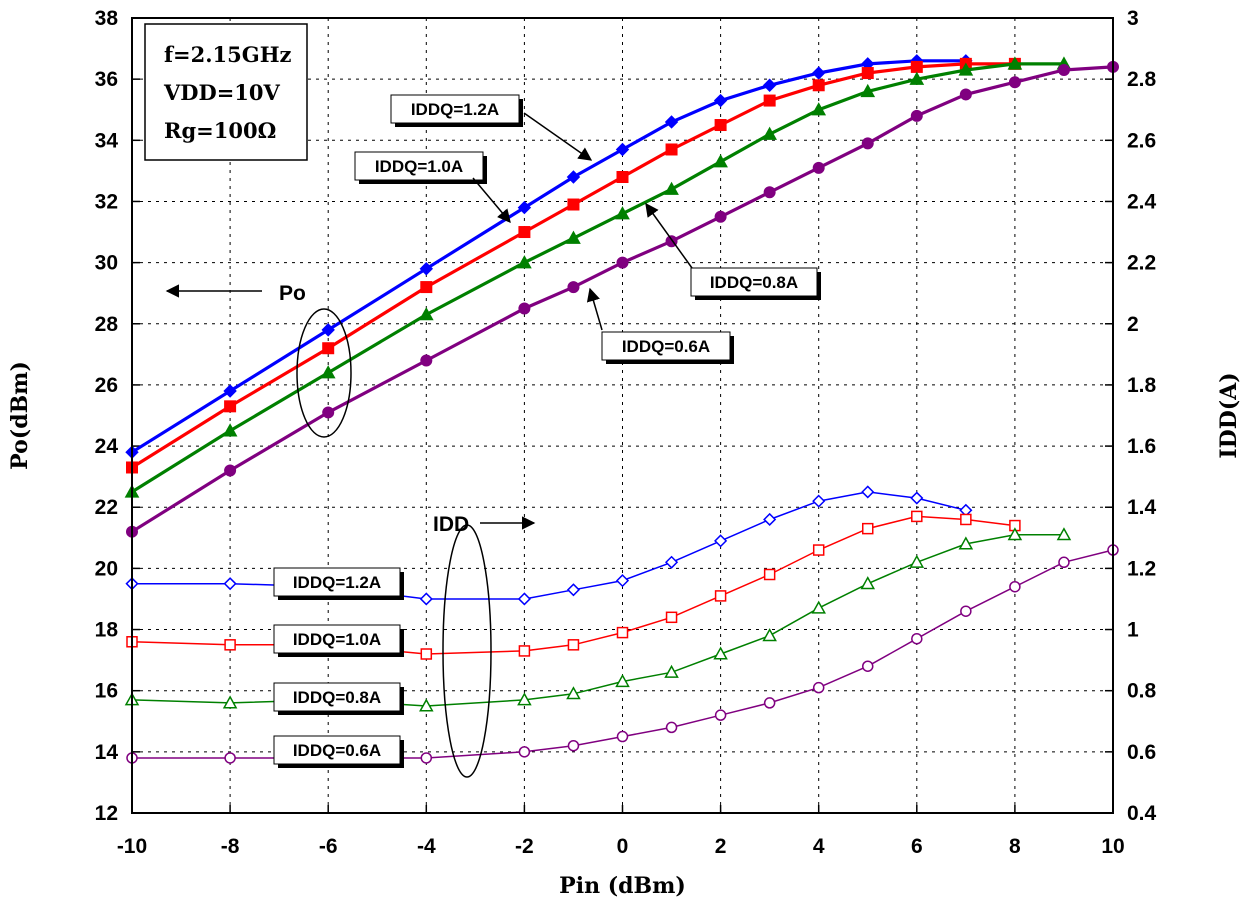 The image size is (1251, 904). I want to click on series-label-idd-5: IDDQ=1.0A, so click(338, 640).